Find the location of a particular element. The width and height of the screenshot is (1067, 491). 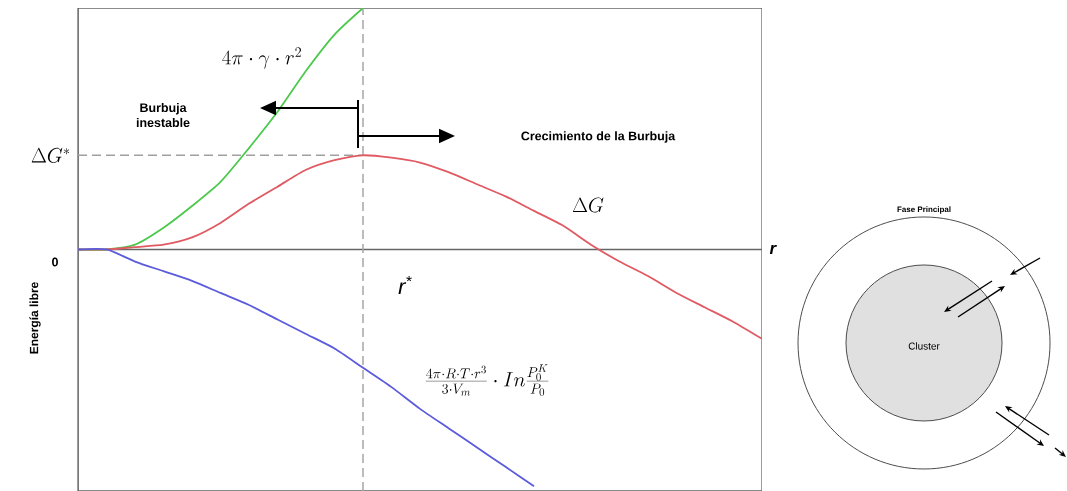

series-label: $4\pi\cdot\gamma\cdot r^{2}$ is located at coordinates (261, 58).